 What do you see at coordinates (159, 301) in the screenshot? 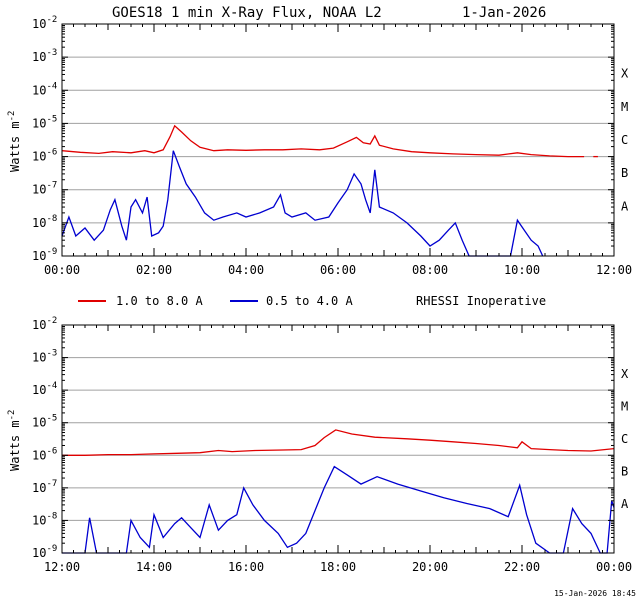
I see `legend-label-long: 1.0 to 8.0 A` at bounding box center [159, 301].